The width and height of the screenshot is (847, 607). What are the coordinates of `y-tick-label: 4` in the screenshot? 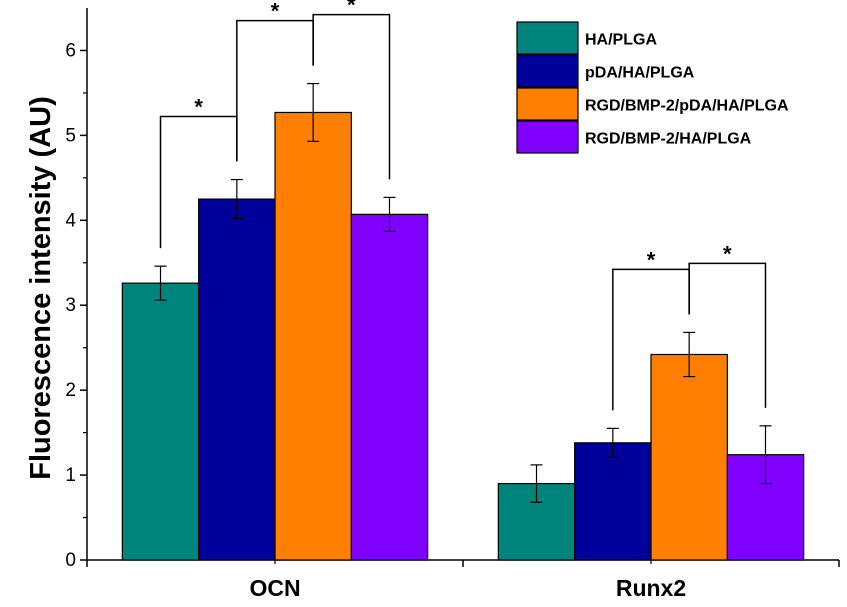 It's located at (70, 220).